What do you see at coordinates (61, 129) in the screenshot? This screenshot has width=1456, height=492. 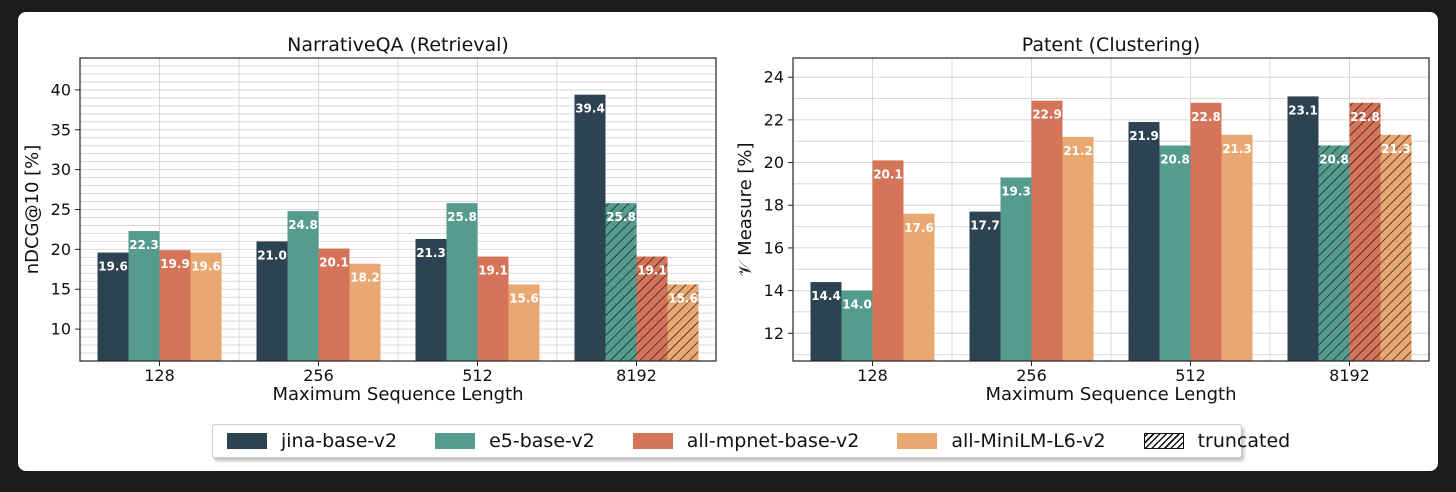 I see `y-tick-label: 35` at bounding box center [61, 129].